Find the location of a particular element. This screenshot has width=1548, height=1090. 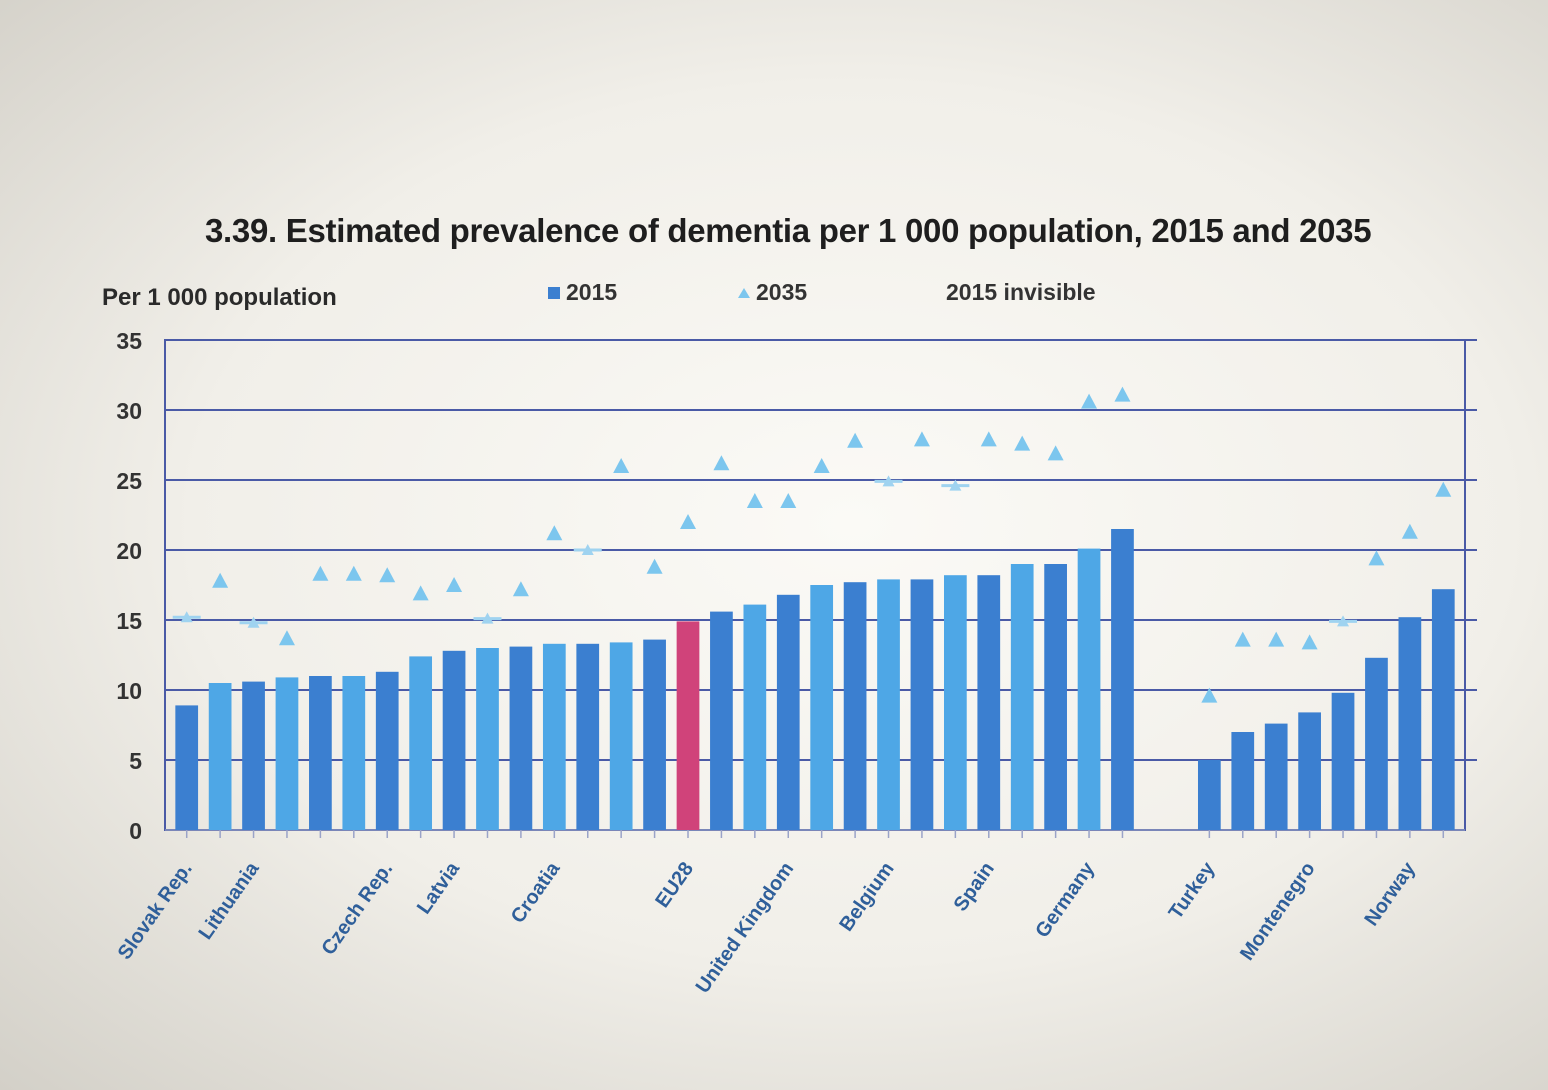

y-tick-label: 35 is located at coordinates (129, 341).